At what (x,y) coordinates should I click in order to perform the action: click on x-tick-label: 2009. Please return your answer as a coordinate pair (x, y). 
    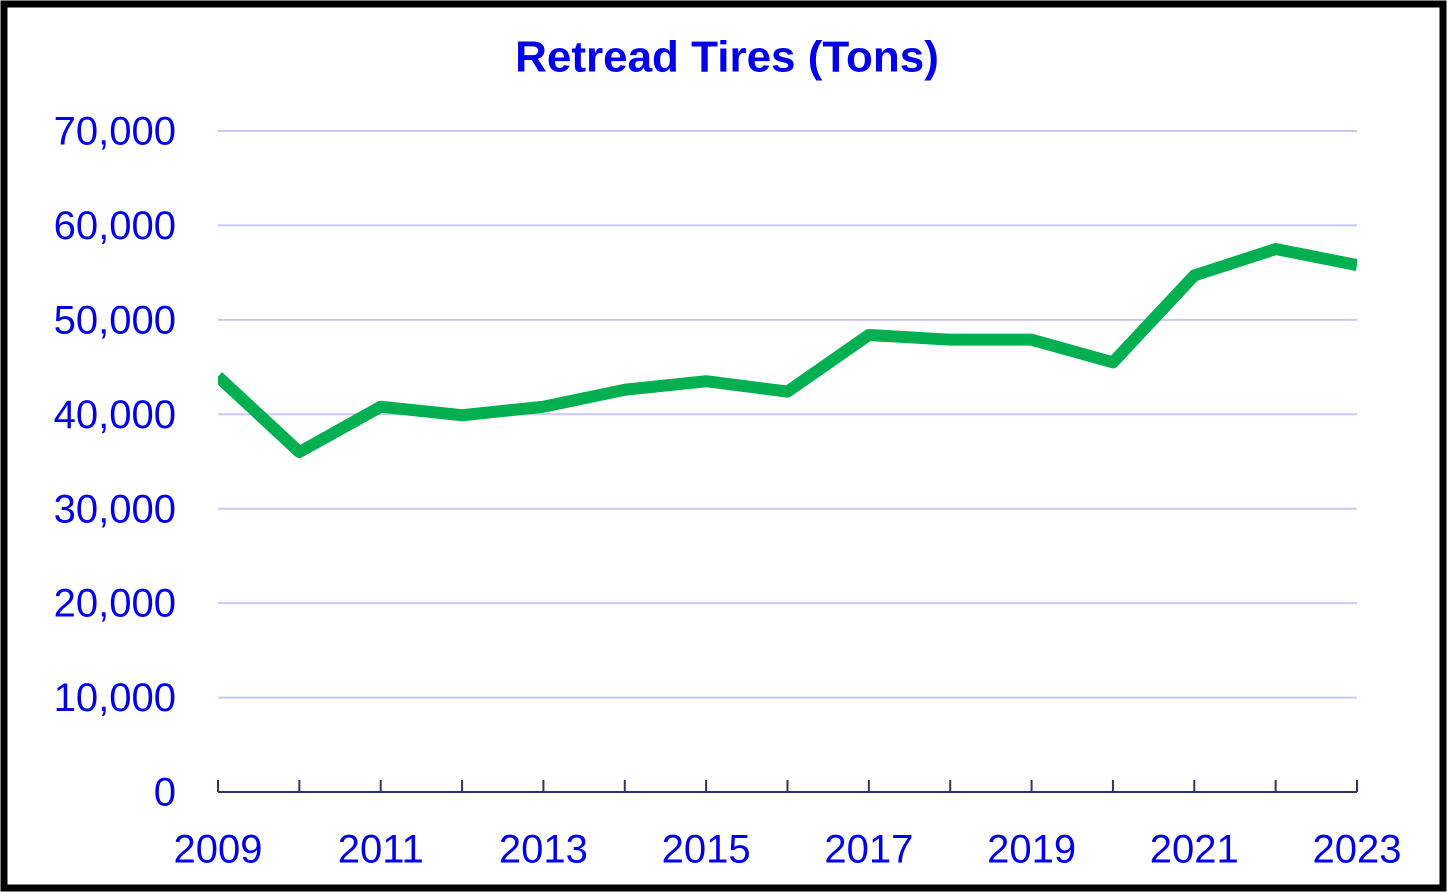
    Looking at the image, I should click on (218, 850).